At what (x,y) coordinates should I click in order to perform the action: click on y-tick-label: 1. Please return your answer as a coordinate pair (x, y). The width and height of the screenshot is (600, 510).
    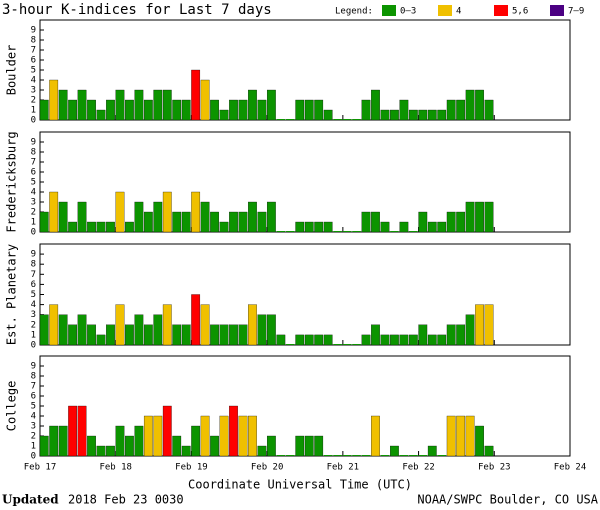
    Looking at the image, I should click on (33, 223).